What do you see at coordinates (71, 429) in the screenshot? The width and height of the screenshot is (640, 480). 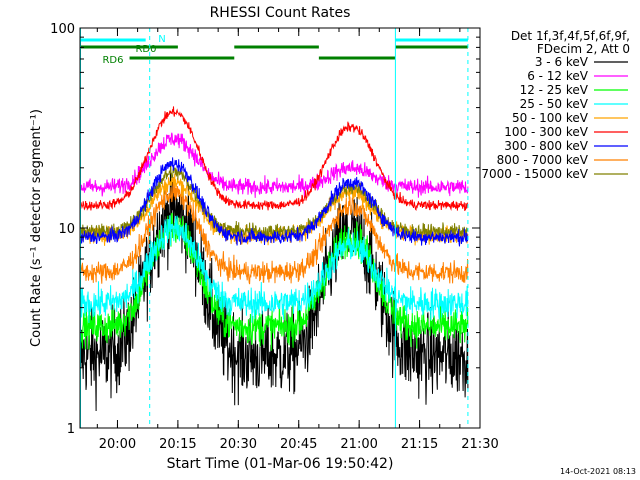 I see `y-tick-label: 1` at bounding box center [71, 429].